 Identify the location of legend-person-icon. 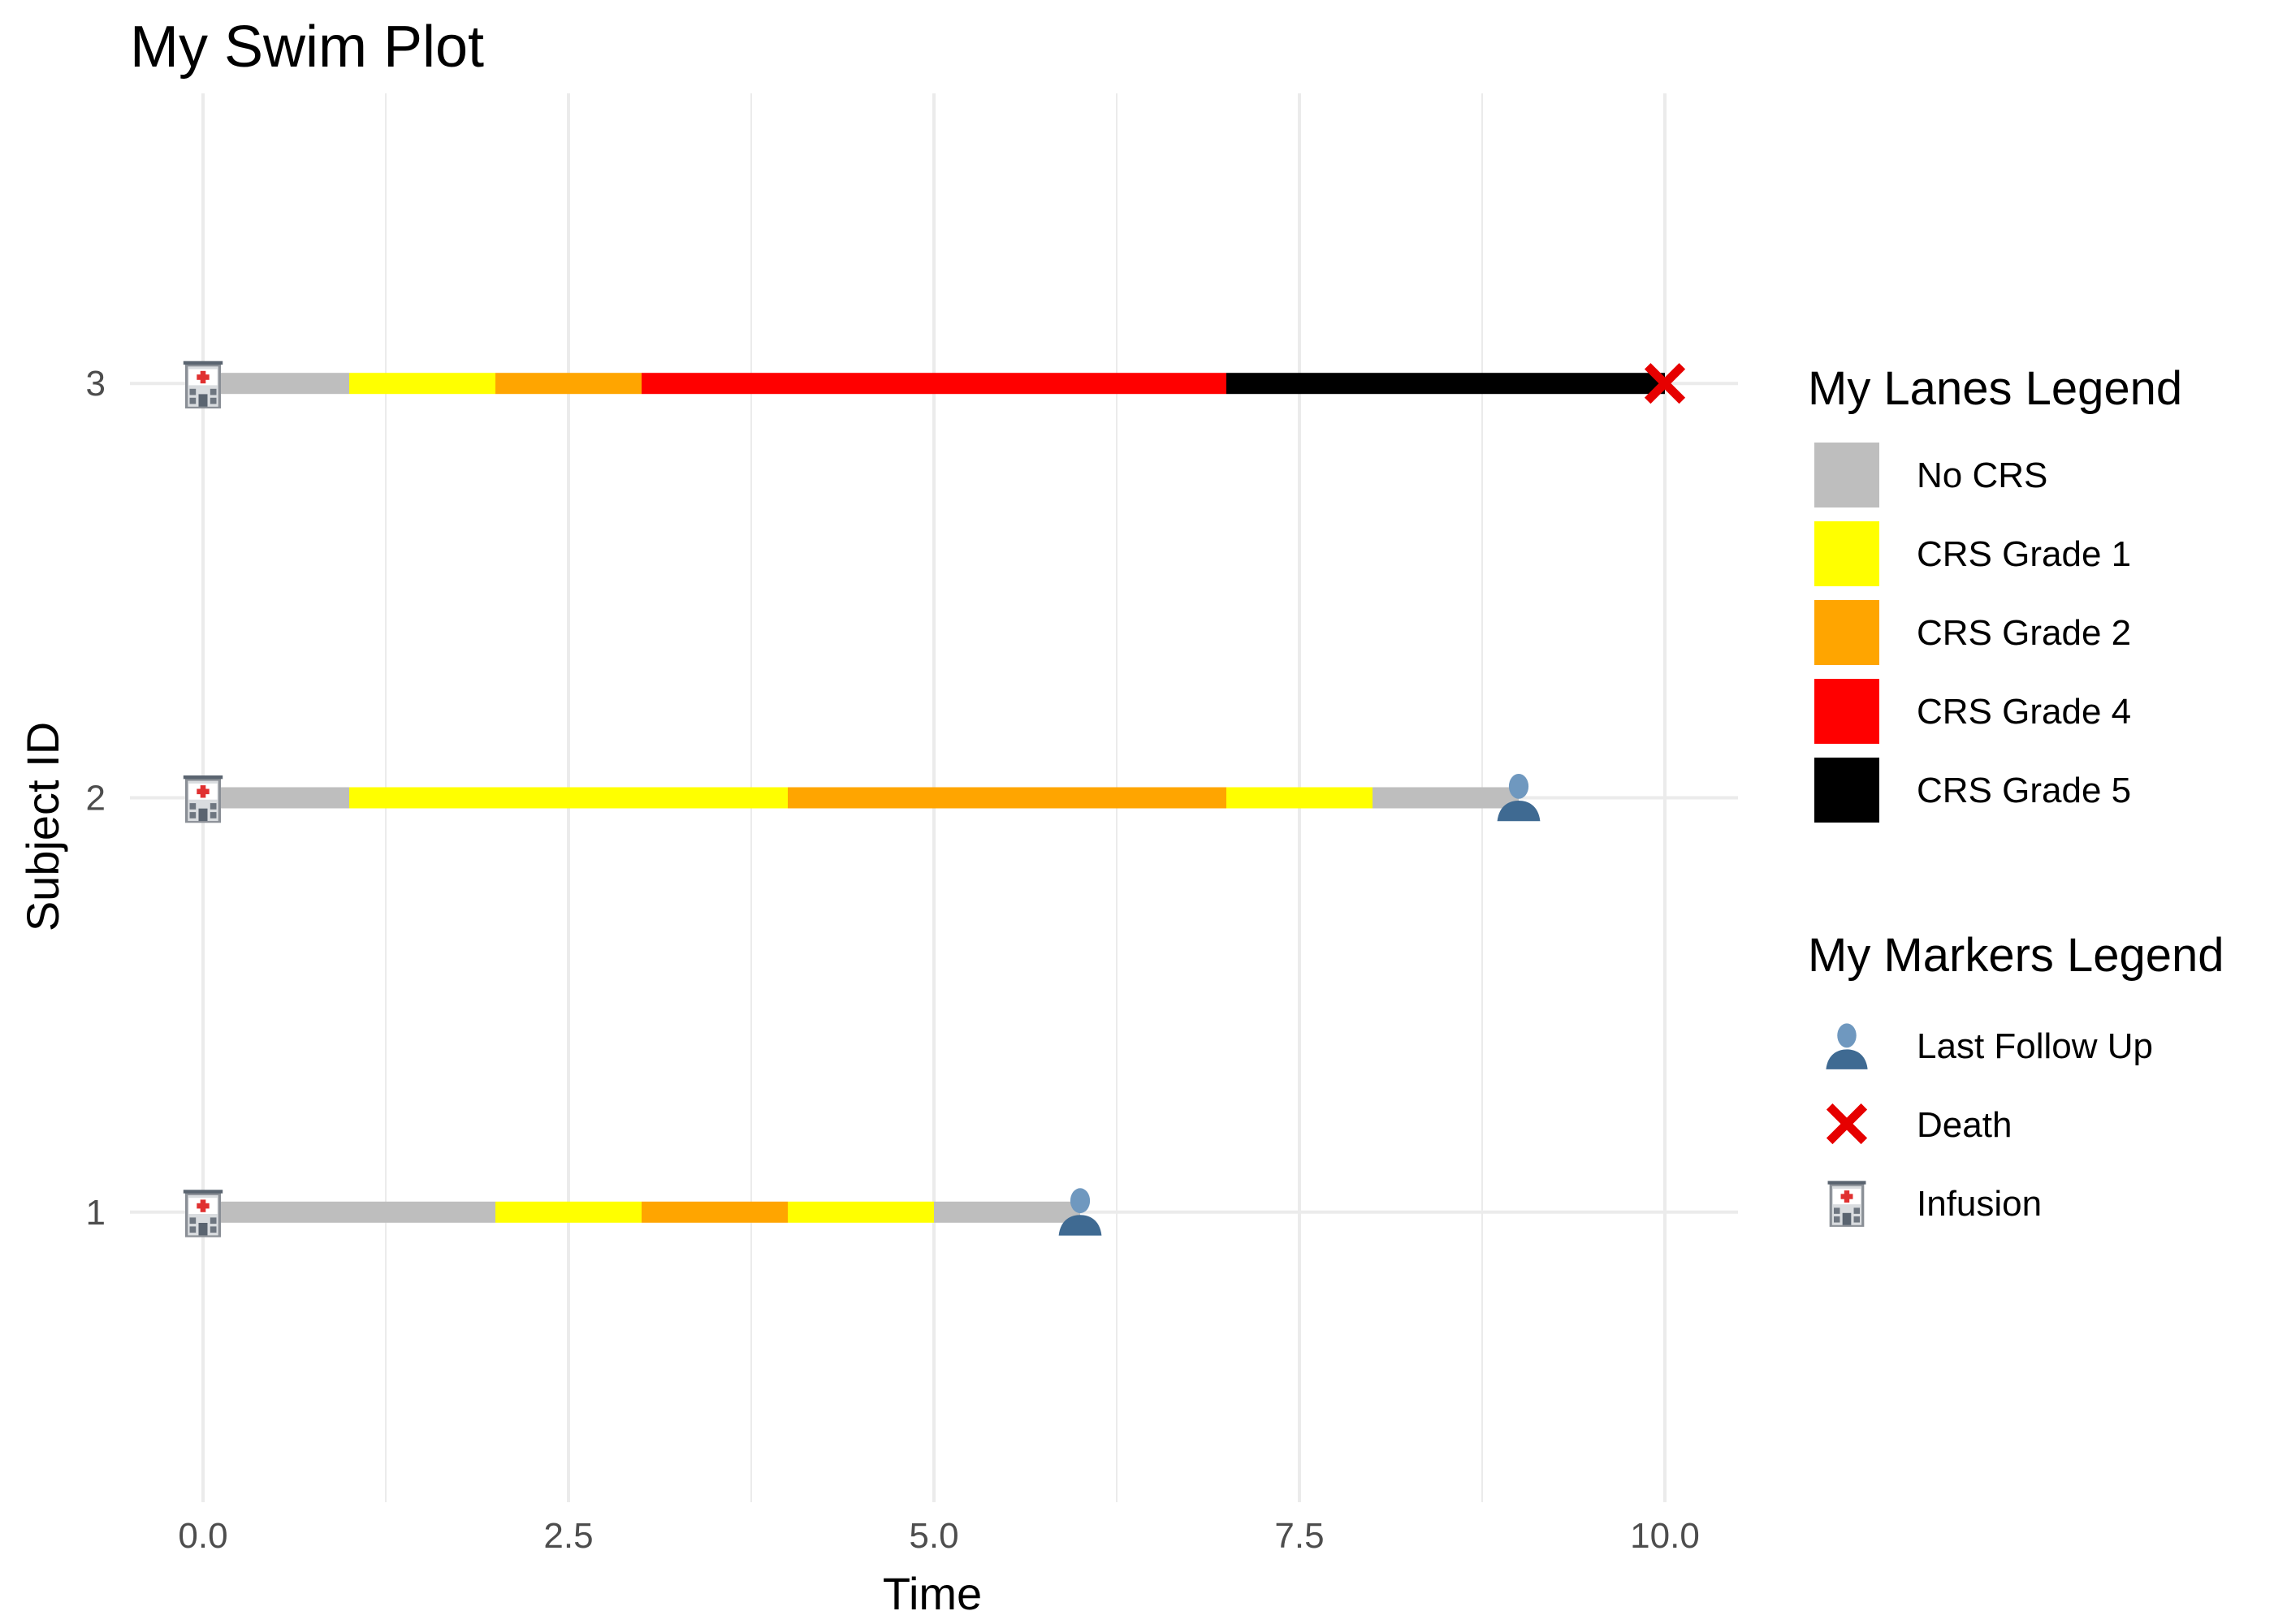
(1847, 1046).